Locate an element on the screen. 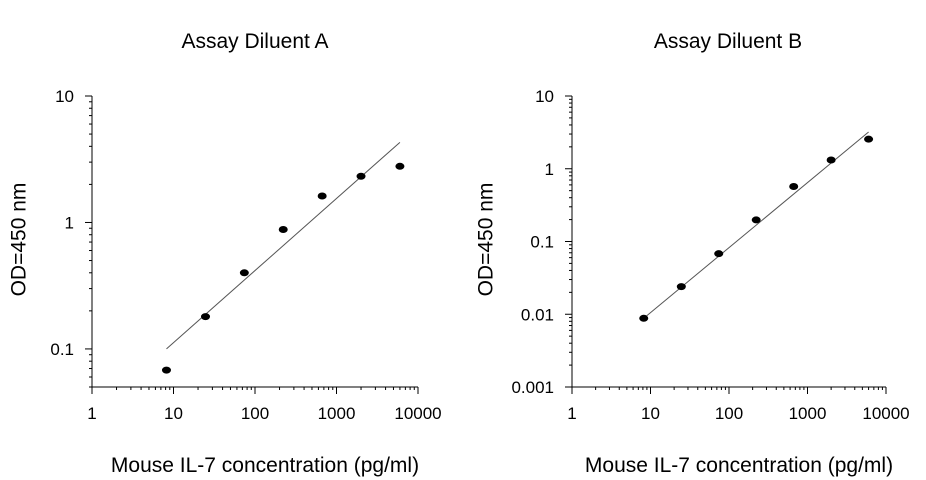  chart-title: Assay Diluent B is located at coordinates (728, 41).